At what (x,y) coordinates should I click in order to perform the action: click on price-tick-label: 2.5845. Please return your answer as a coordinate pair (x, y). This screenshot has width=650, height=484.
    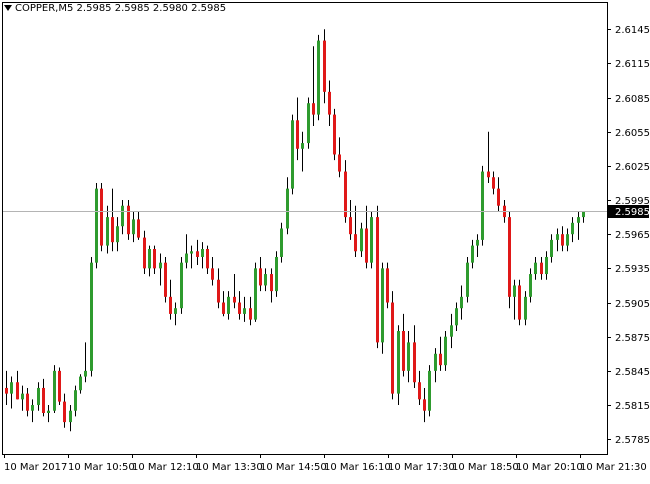
    Looking at the image, I should click on (632, 372).